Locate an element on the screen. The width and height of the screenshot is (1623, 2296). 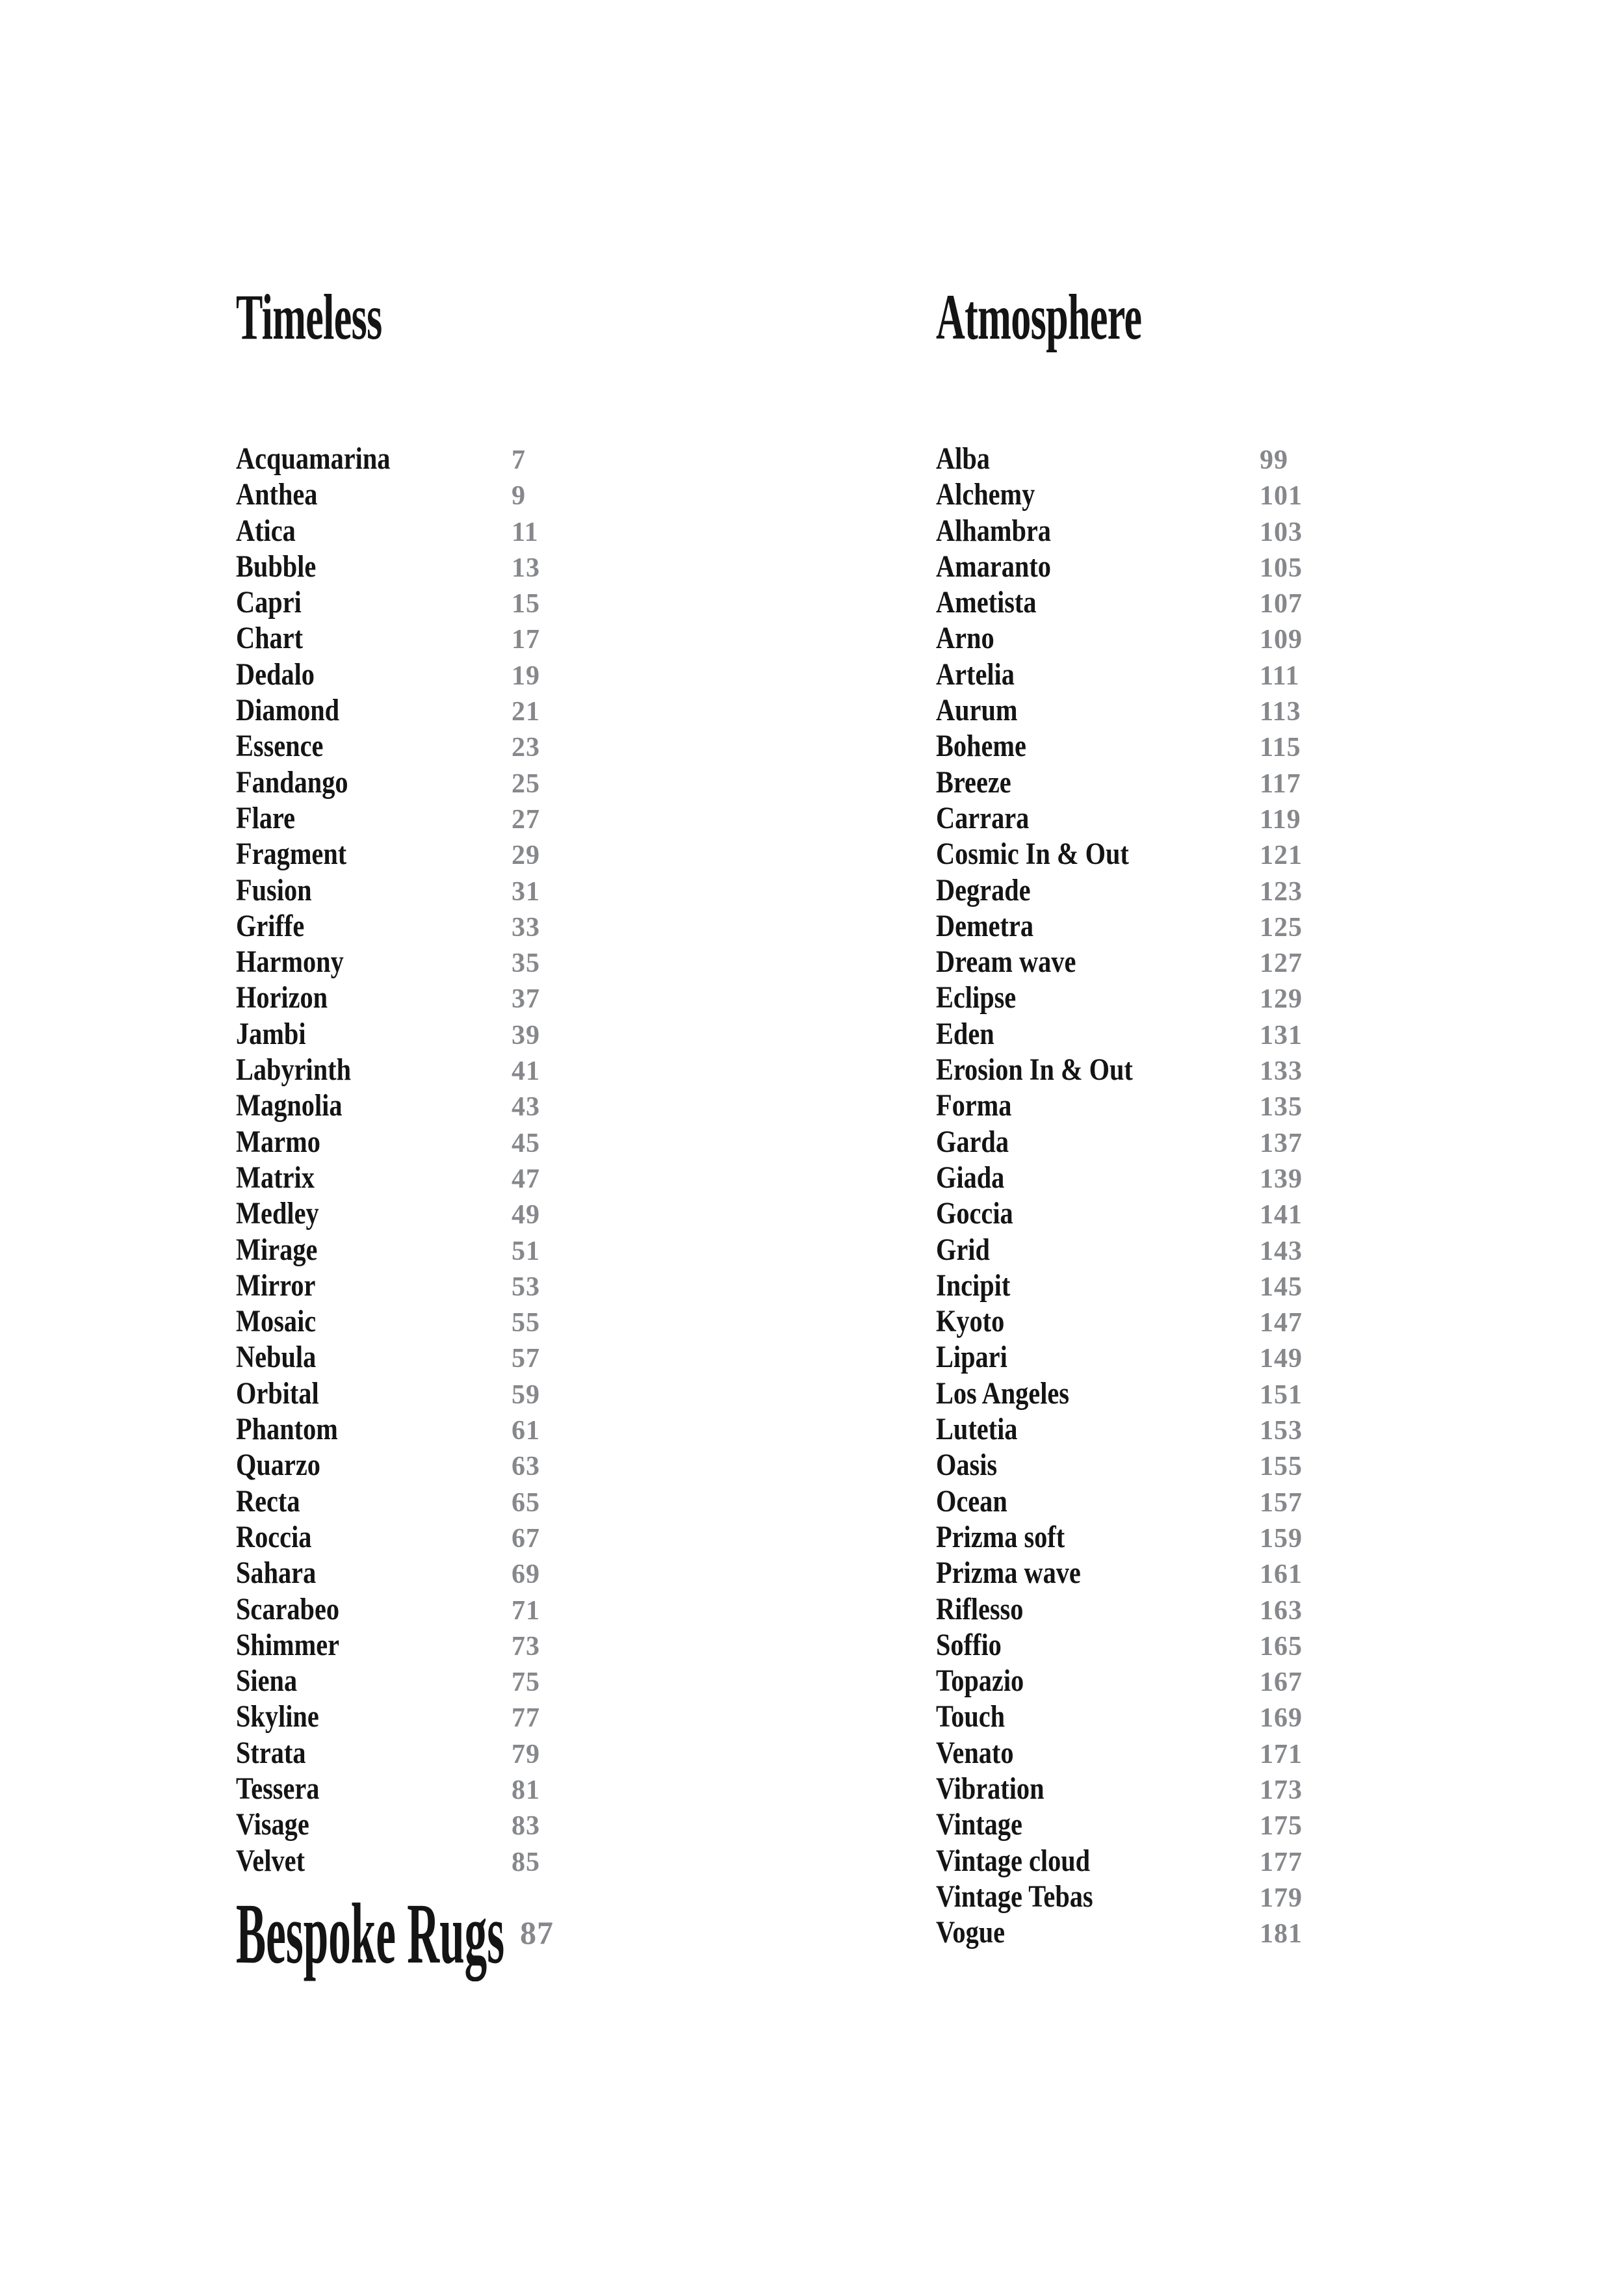
toc-entry-page-number: 77 is located at coordinates (526, 1718).